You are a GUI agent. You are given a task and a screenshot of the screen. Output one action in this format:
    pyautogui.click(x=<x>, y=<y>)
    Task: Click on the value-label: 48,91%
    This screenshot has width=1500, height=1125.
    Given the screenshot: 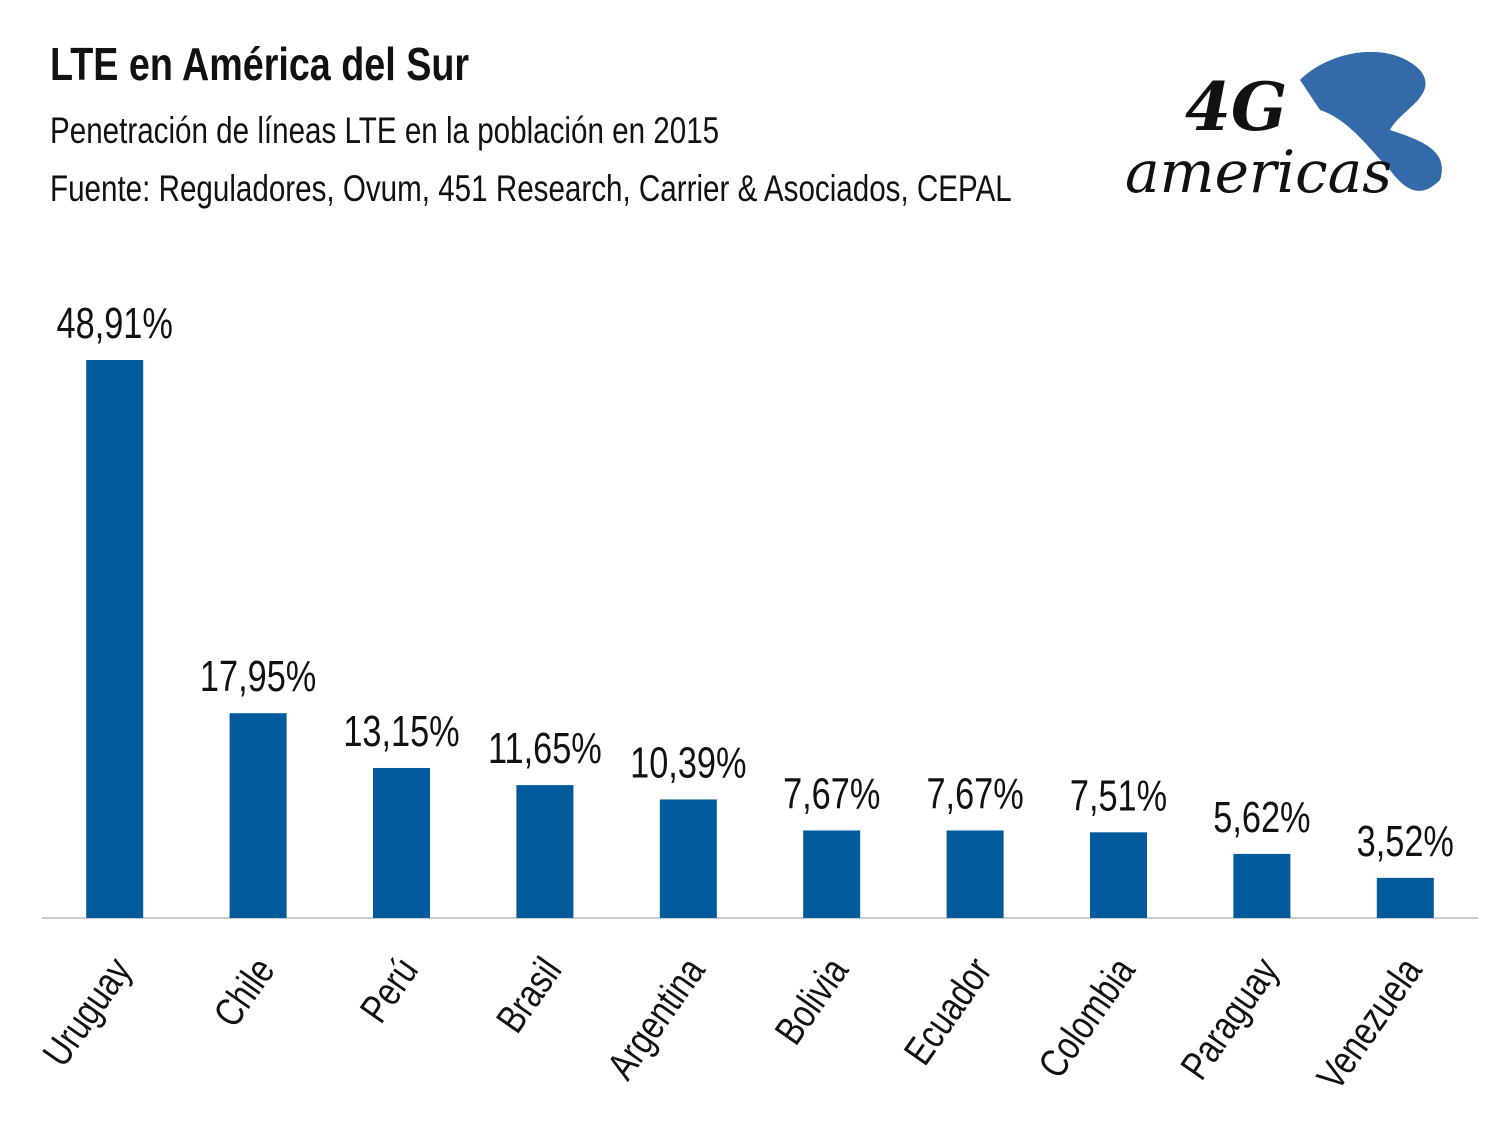 What is the action you would take?
    pyautogui.click(x=115, y=323)
    